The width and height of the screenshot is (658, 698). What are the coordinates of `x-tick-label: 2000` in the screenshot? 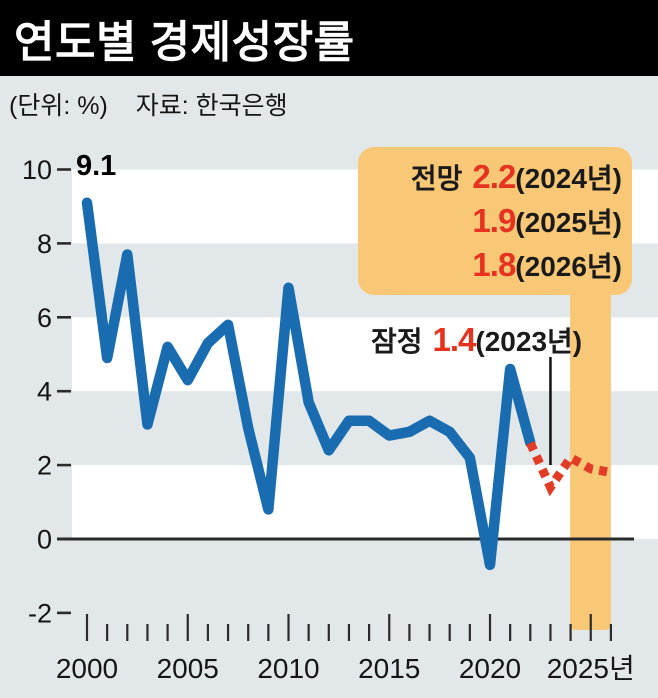 It's located at (87, 668).